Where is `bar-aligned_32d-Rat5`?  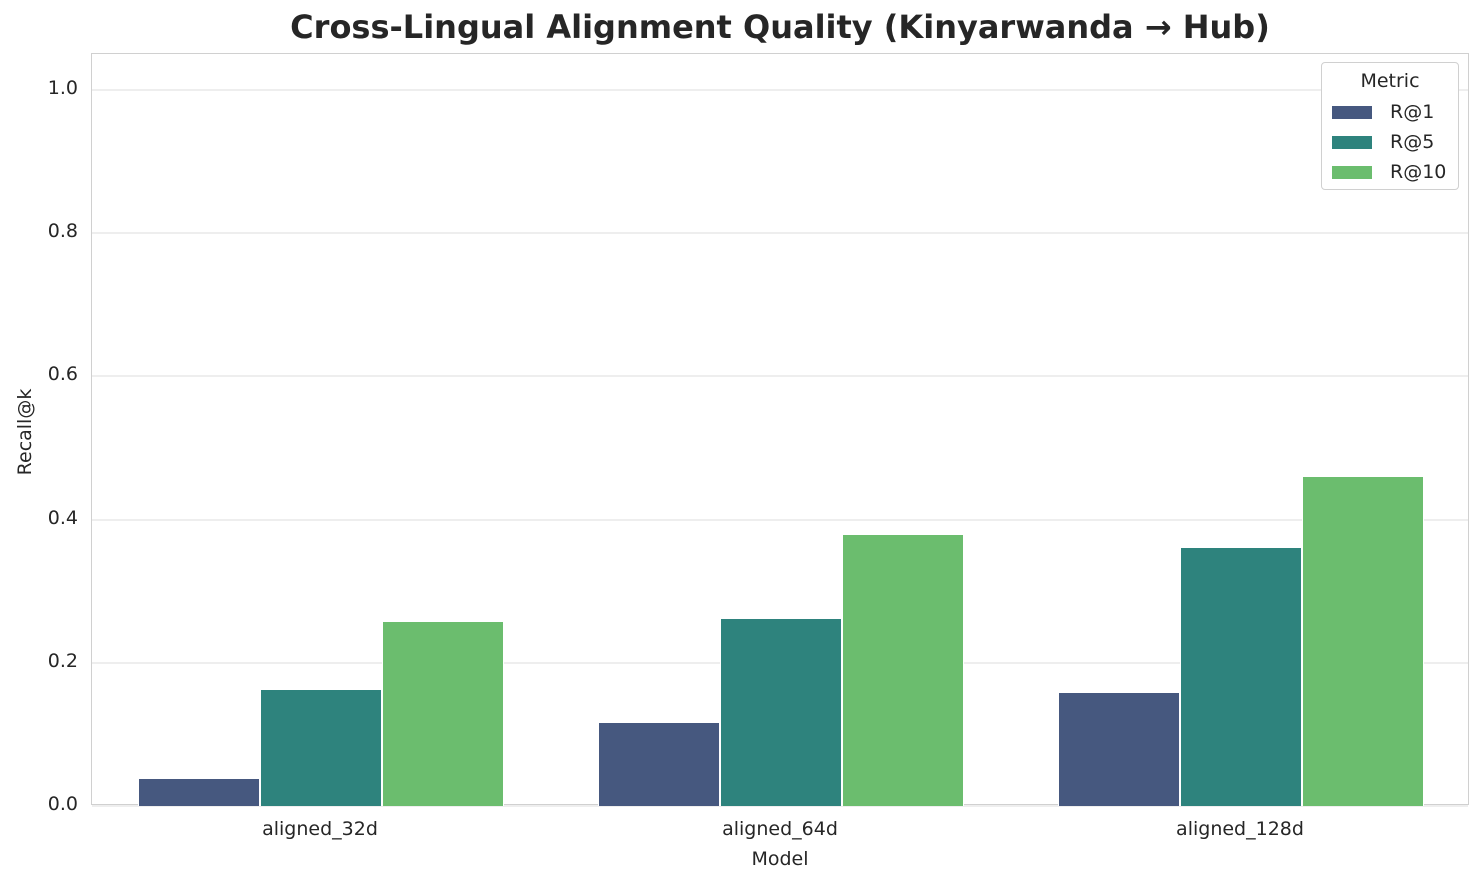
bar-aligned_32d-Rat5 is located at coordinates (321, 748).